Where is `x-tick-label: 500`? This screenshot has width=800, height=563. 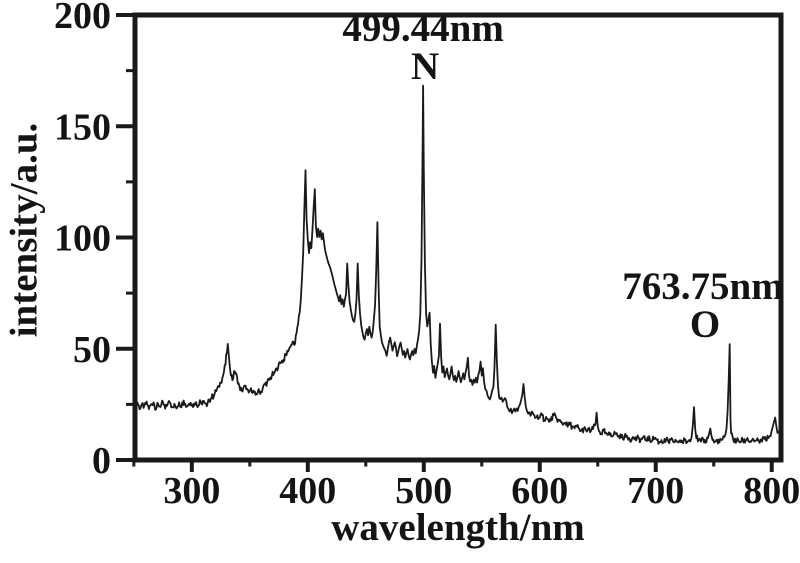 x-tick-label: 500 is located at coordinates (423, 491).